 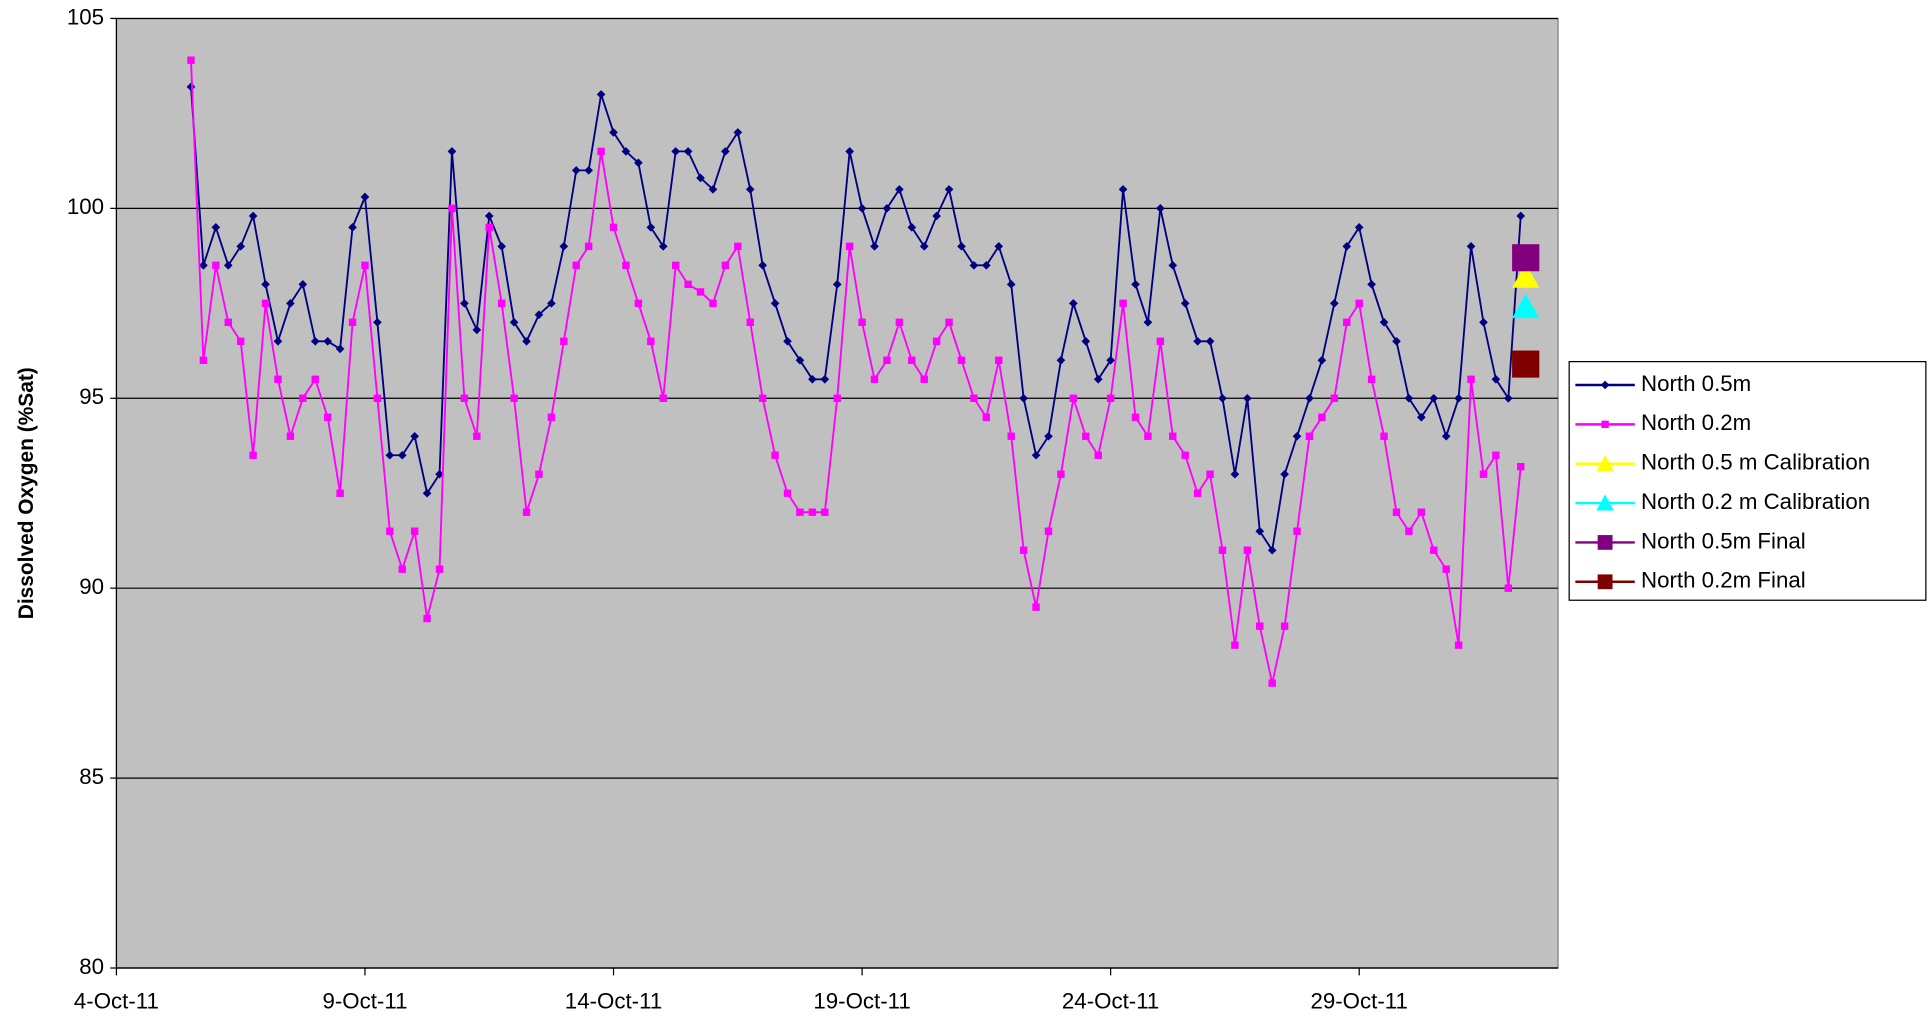 What do you see at coordinates (1755, 462) in the screenshot?
I see `legend-label: North 0.5 m Calibration` at bounding box center [1755, 462].